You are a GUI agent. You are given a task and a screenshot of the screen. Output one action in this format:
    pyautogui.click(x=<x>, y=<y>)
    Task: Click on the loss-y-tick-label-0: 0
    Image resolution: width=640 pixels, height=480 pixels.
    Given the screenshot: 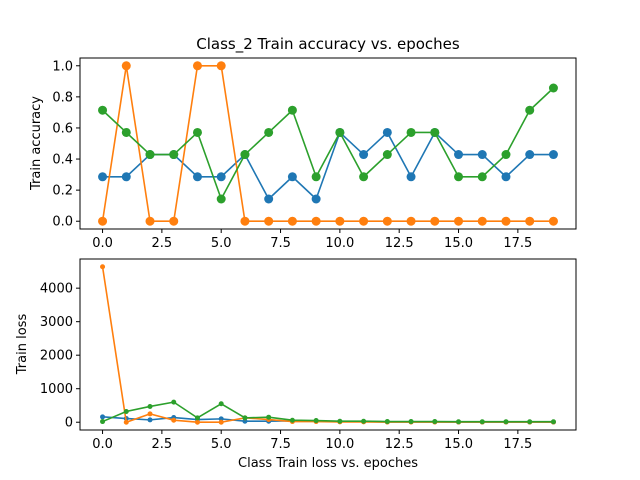 What is the action you would take?
    pyautogui.click(x=69, y=423)
    